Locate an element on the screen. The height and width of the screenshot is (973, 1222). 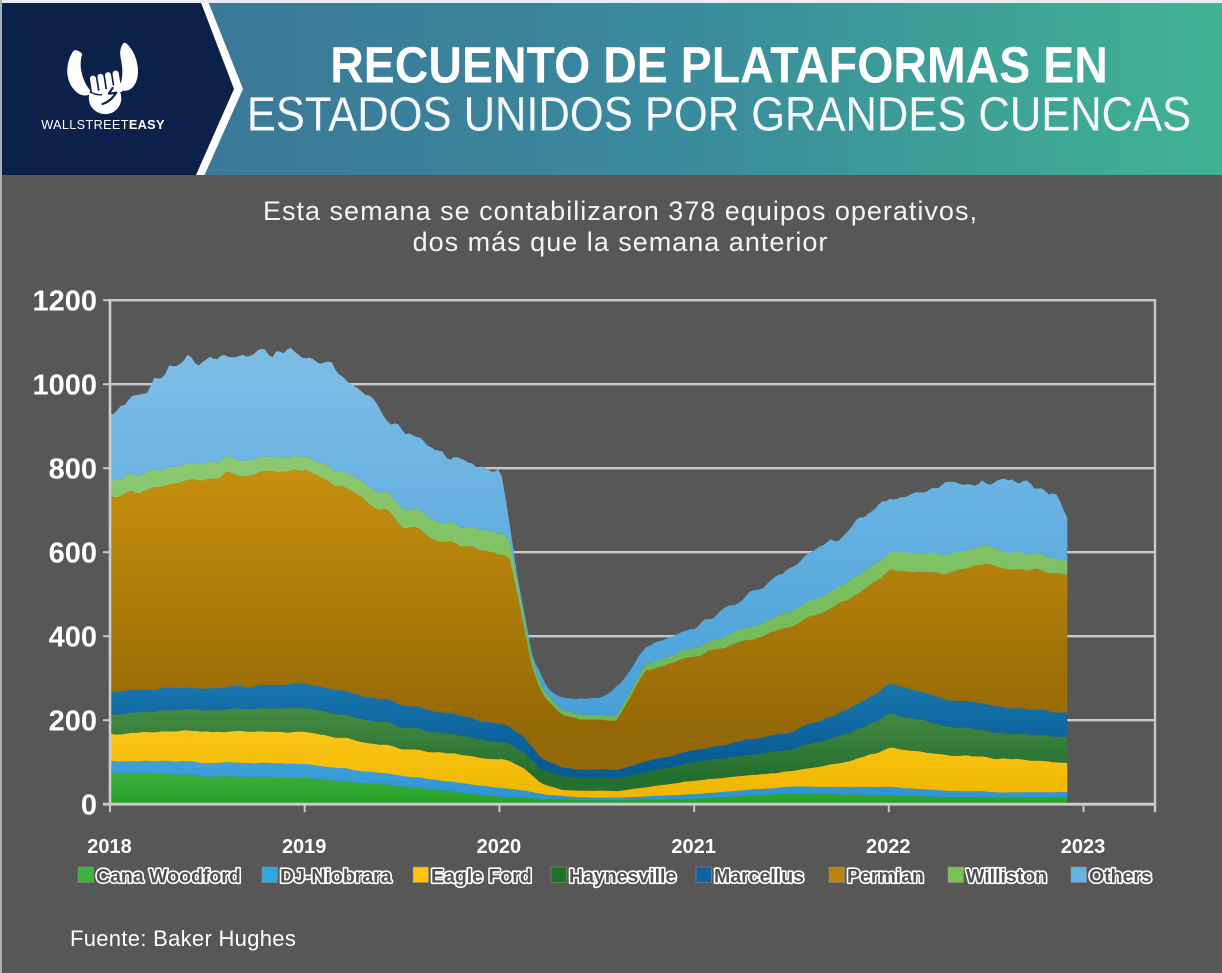
svg-text: 0 is located at coordinates (89, 806).